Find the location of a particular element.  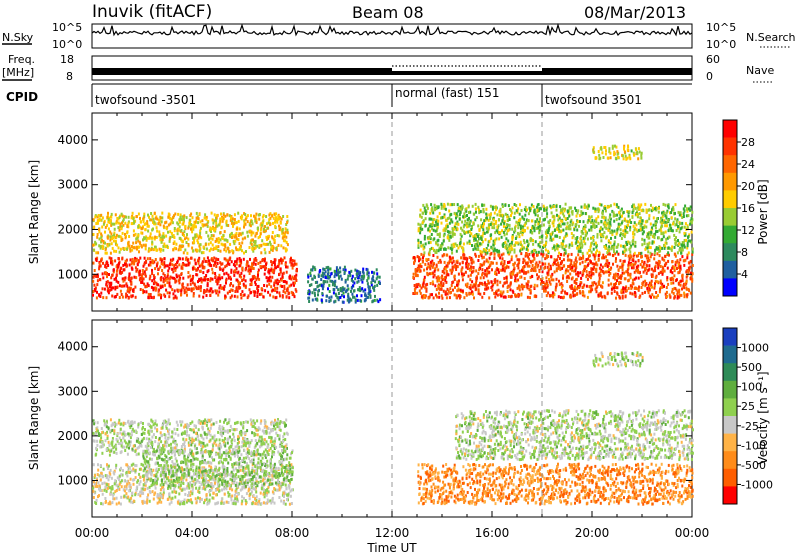

nsky-strip-frame is located at coordinates (392, 36).